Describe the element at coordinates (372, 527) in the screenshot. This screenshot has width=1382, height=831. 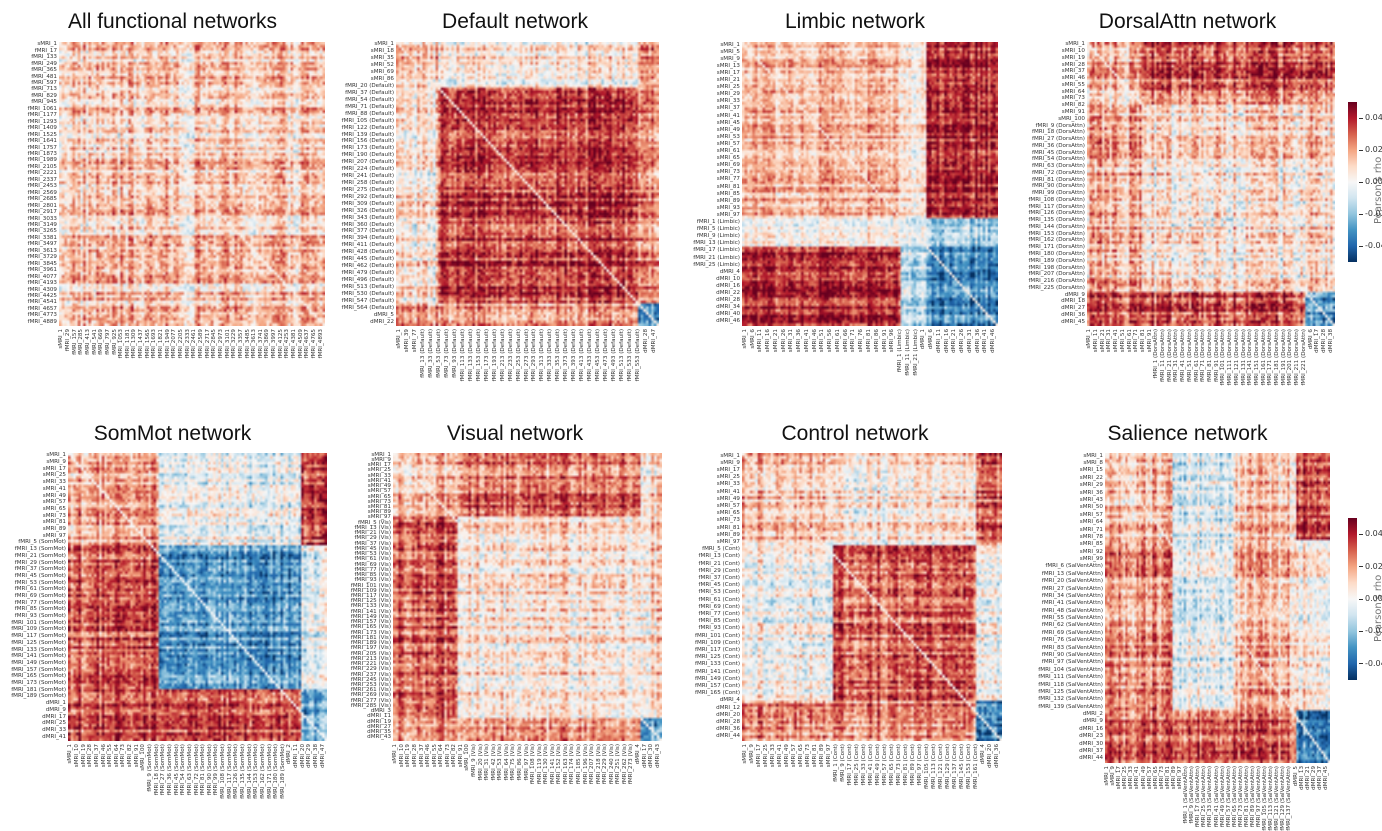
I see `heatmap-row-label: fMRI_13 (Vis)` at that location.